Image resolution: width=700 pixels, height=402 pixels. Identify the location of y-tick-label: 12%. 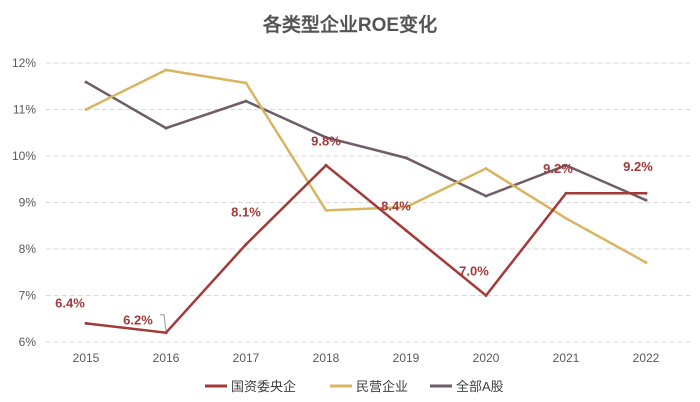
(24, 63).